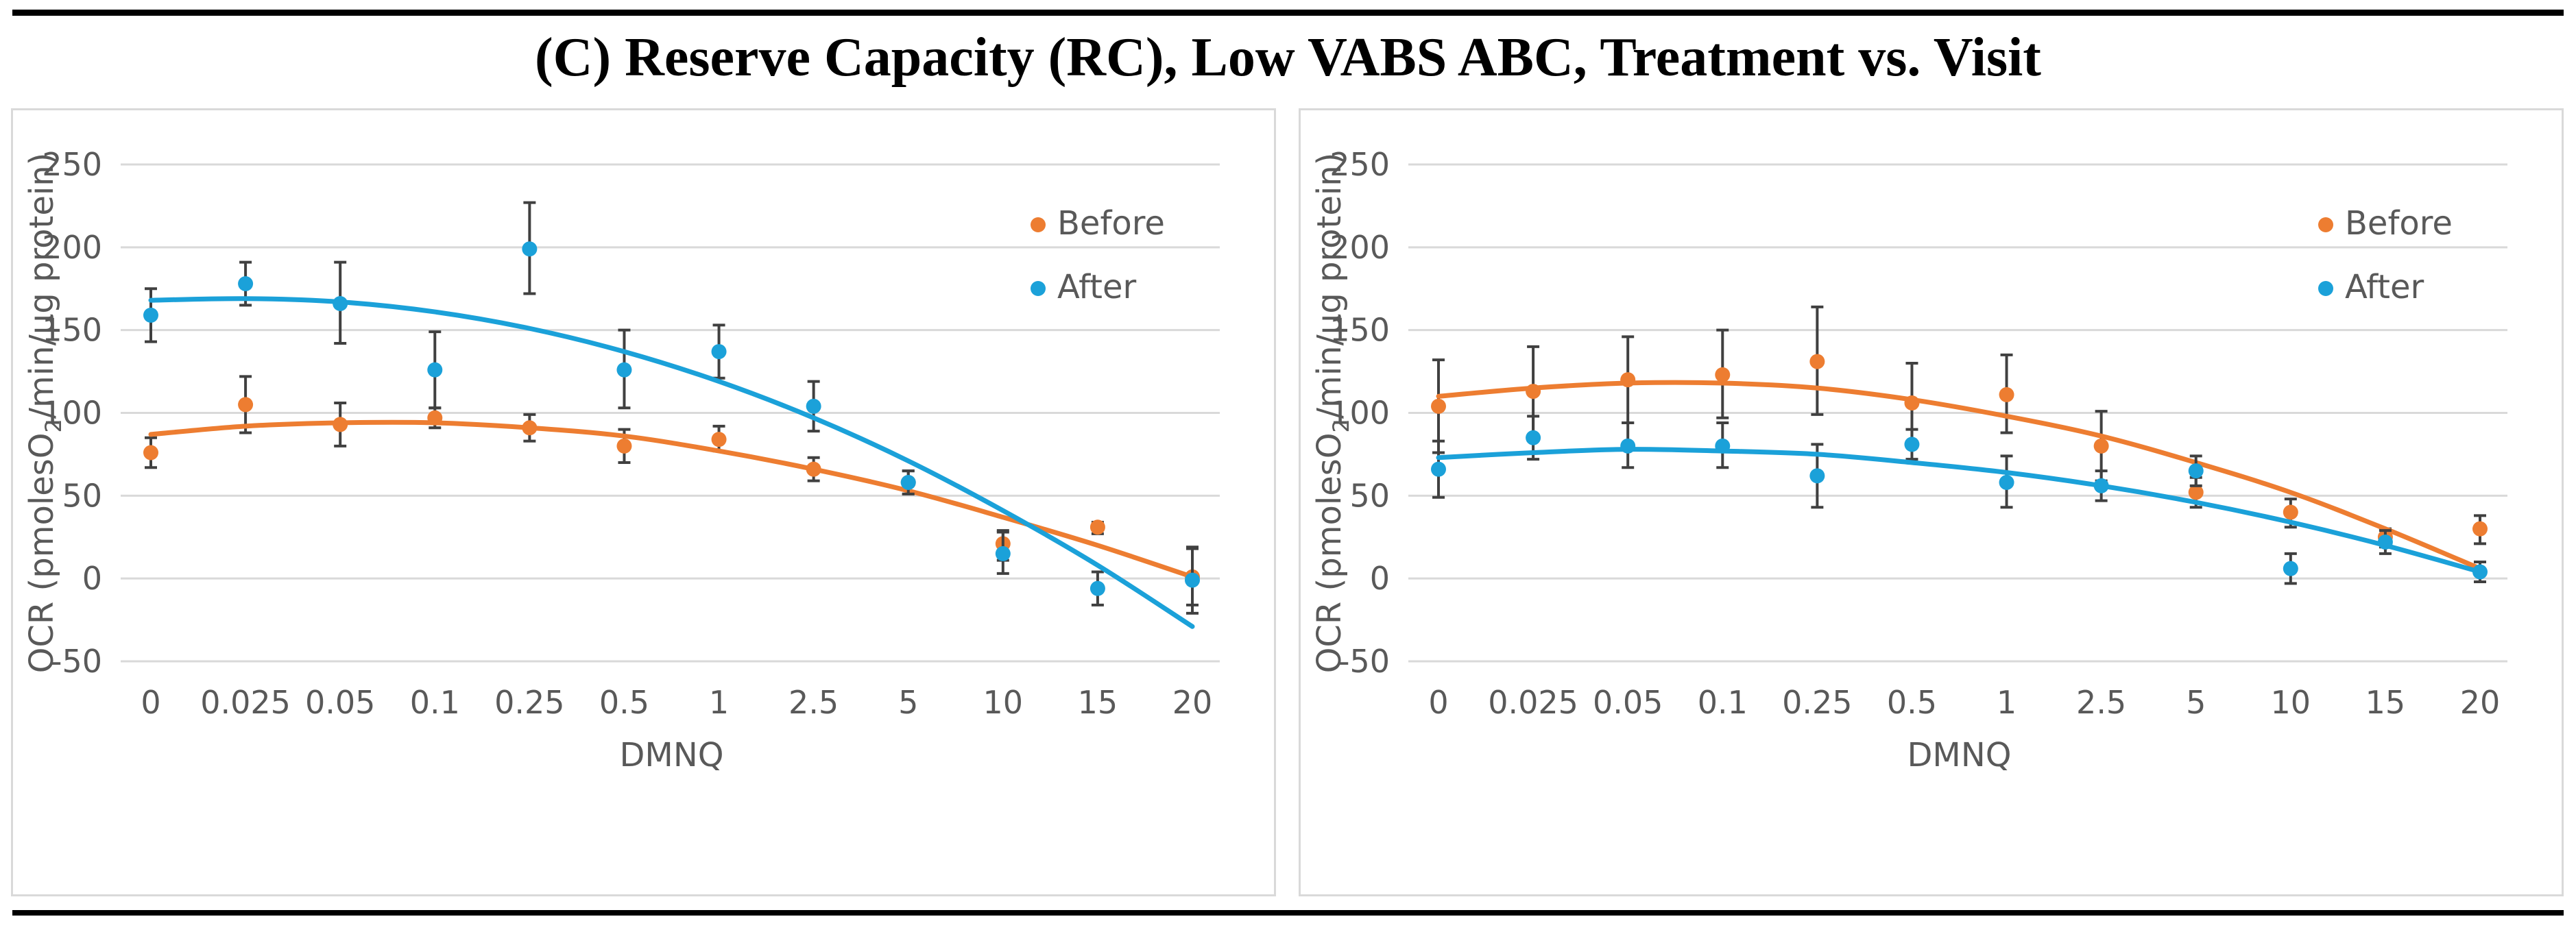 The width and height of the screenshot is (2576, 932). What do you see at coordinates (42, 552) in the screenshot?
I see `y-axis-title-part: OCR (pmolesO` at bounding box center [42, 552].